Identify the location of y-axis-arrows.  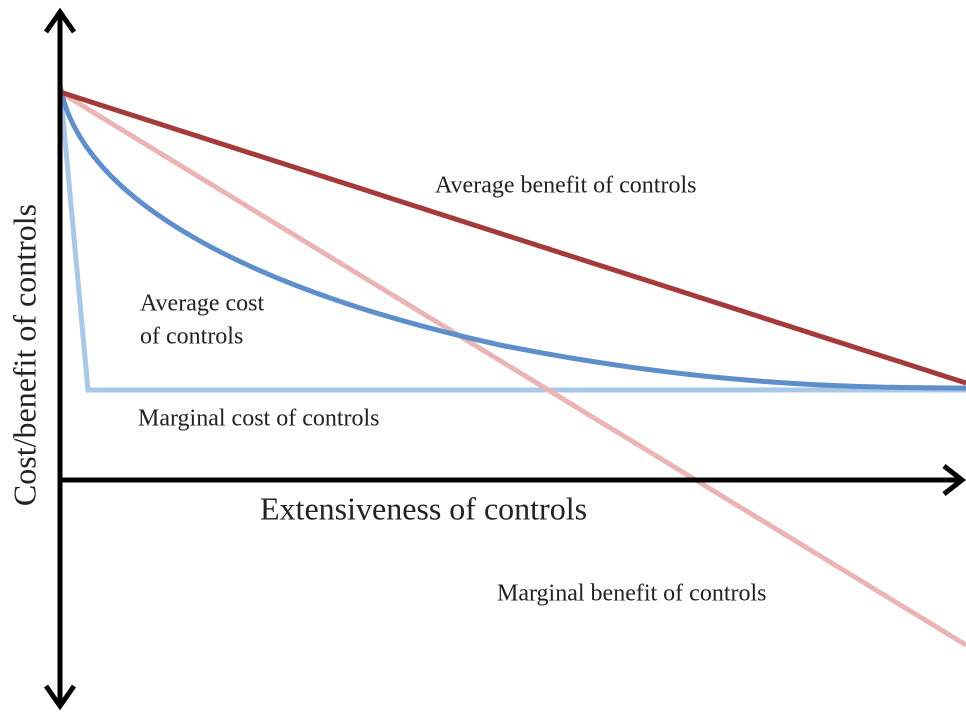
(60, 359).